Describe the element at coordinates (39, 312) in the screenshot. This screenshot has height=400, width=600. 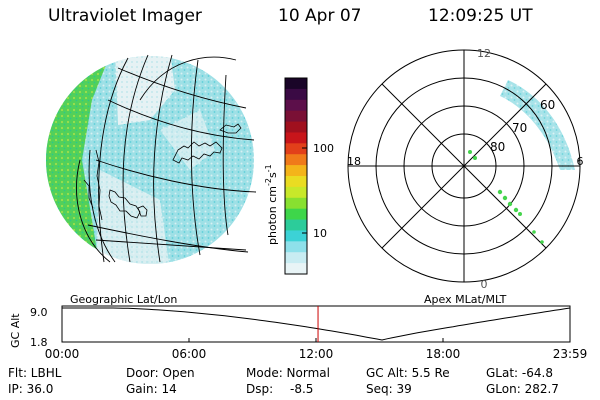
I see `altitude-ymax: 9.0` at that location.